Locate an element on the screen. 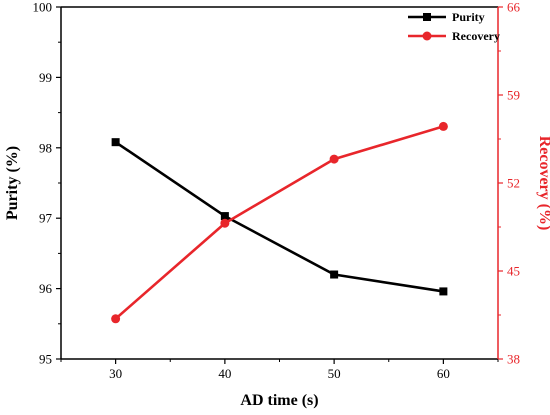  x-tick-label: 50 is located at coordinates (334, 373).